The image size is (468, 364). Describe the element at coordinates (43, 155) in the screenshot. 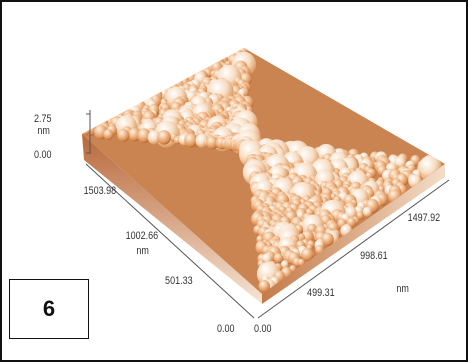

I see `z-tick-bottom-label: 0.00` at that location.